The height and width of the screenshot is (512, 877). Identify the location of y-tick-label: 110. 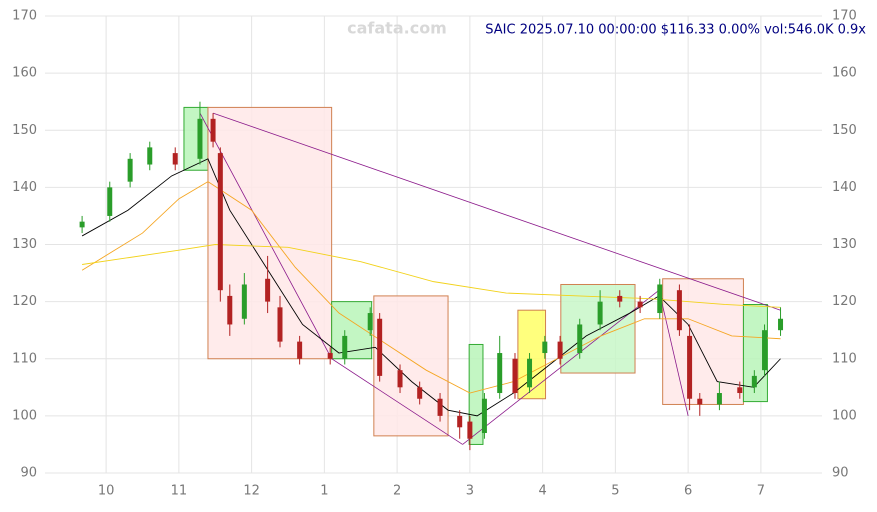
(24, 358).